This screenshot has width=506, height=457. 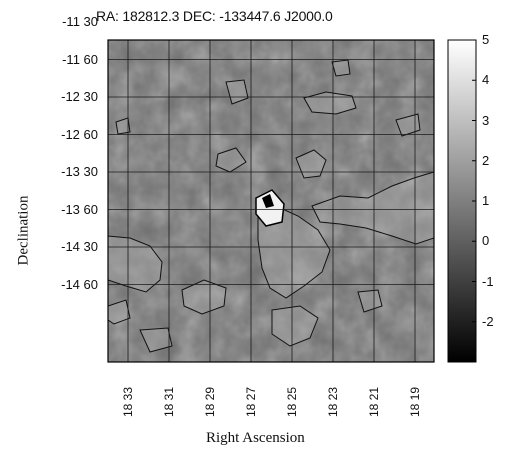 What do you see at coordinates (486, 160) in the screenshot?
I see `colorbar-tick-label: 2` at bounding box center [486, 160].